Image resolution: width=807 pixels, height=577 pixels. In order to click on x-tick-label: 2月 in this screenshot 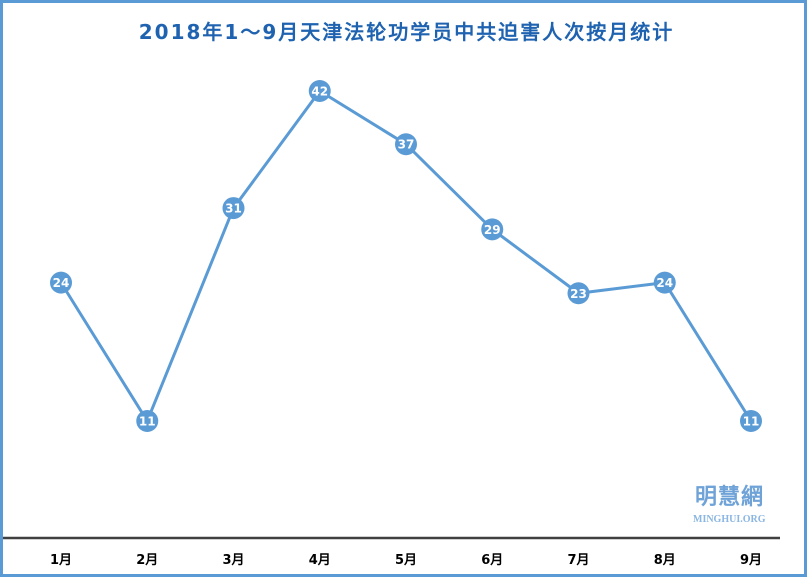, I will do `click(147, 560)`.